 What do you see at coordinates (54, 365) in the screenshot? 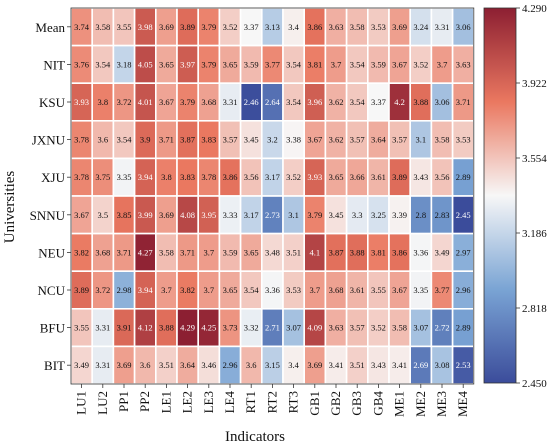
I see `y-tick-label: BIT` at bounding box center [54, 365].